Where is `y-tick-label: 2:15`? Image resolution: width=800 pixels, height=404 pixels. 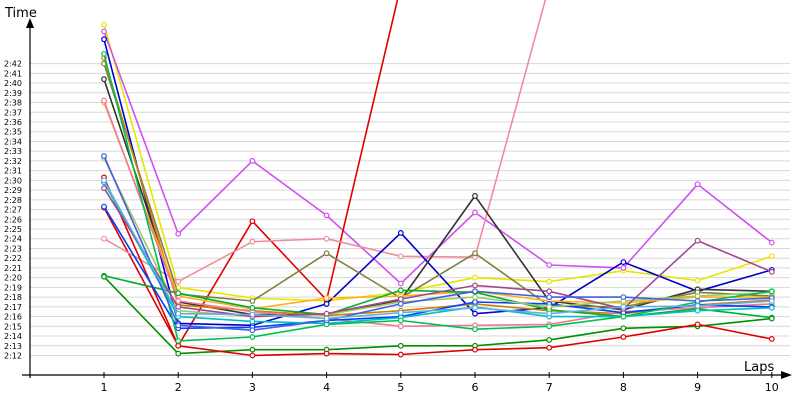
y-tick-label: 2:15 is located at coordinates (13, 326).